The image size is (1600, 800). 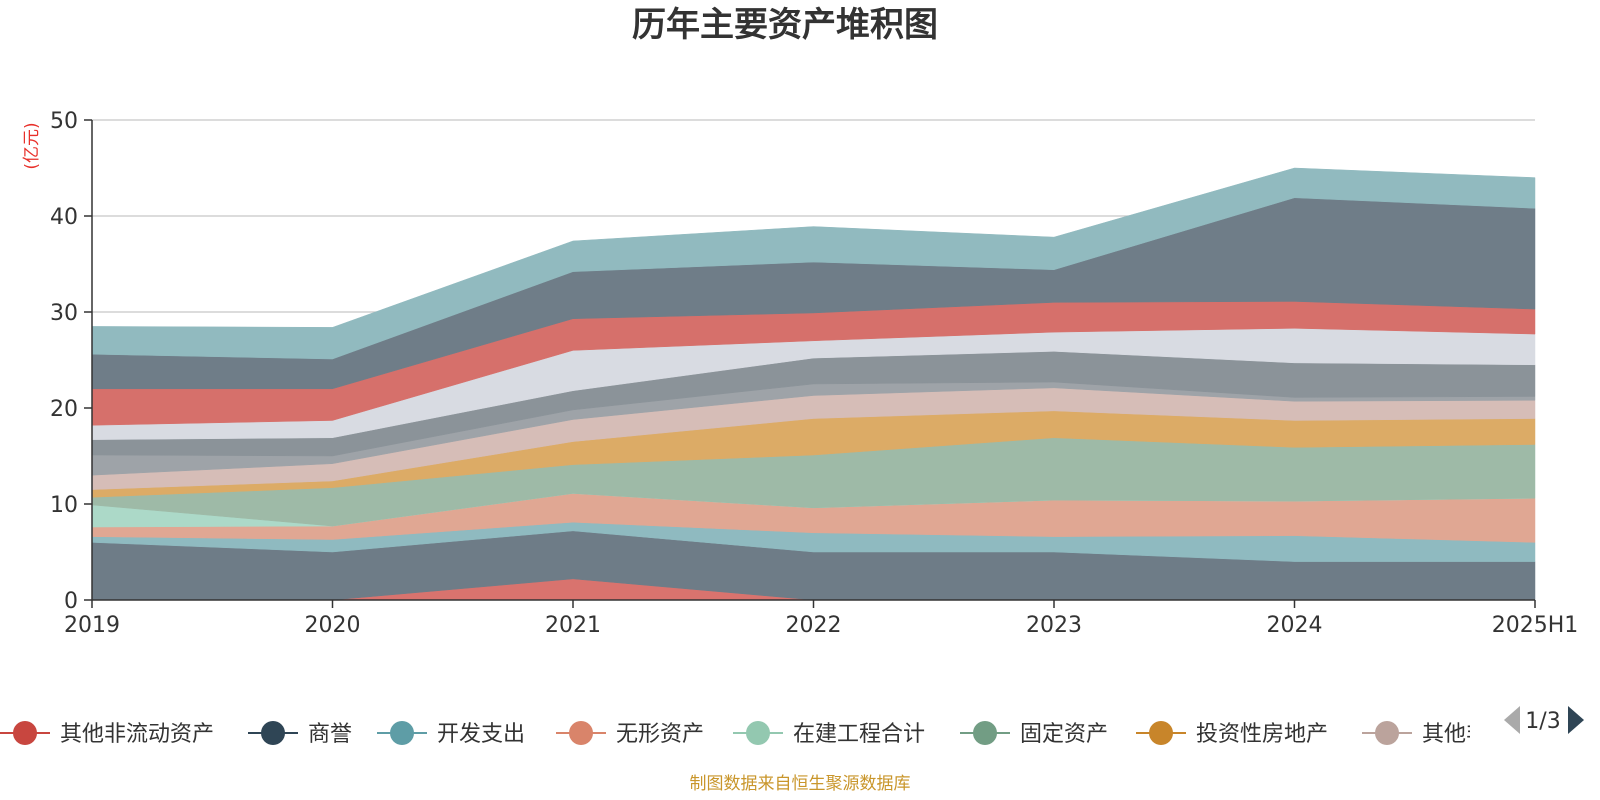 I want to click on y-tick-label-4: 40, so click(x=64, y=217).